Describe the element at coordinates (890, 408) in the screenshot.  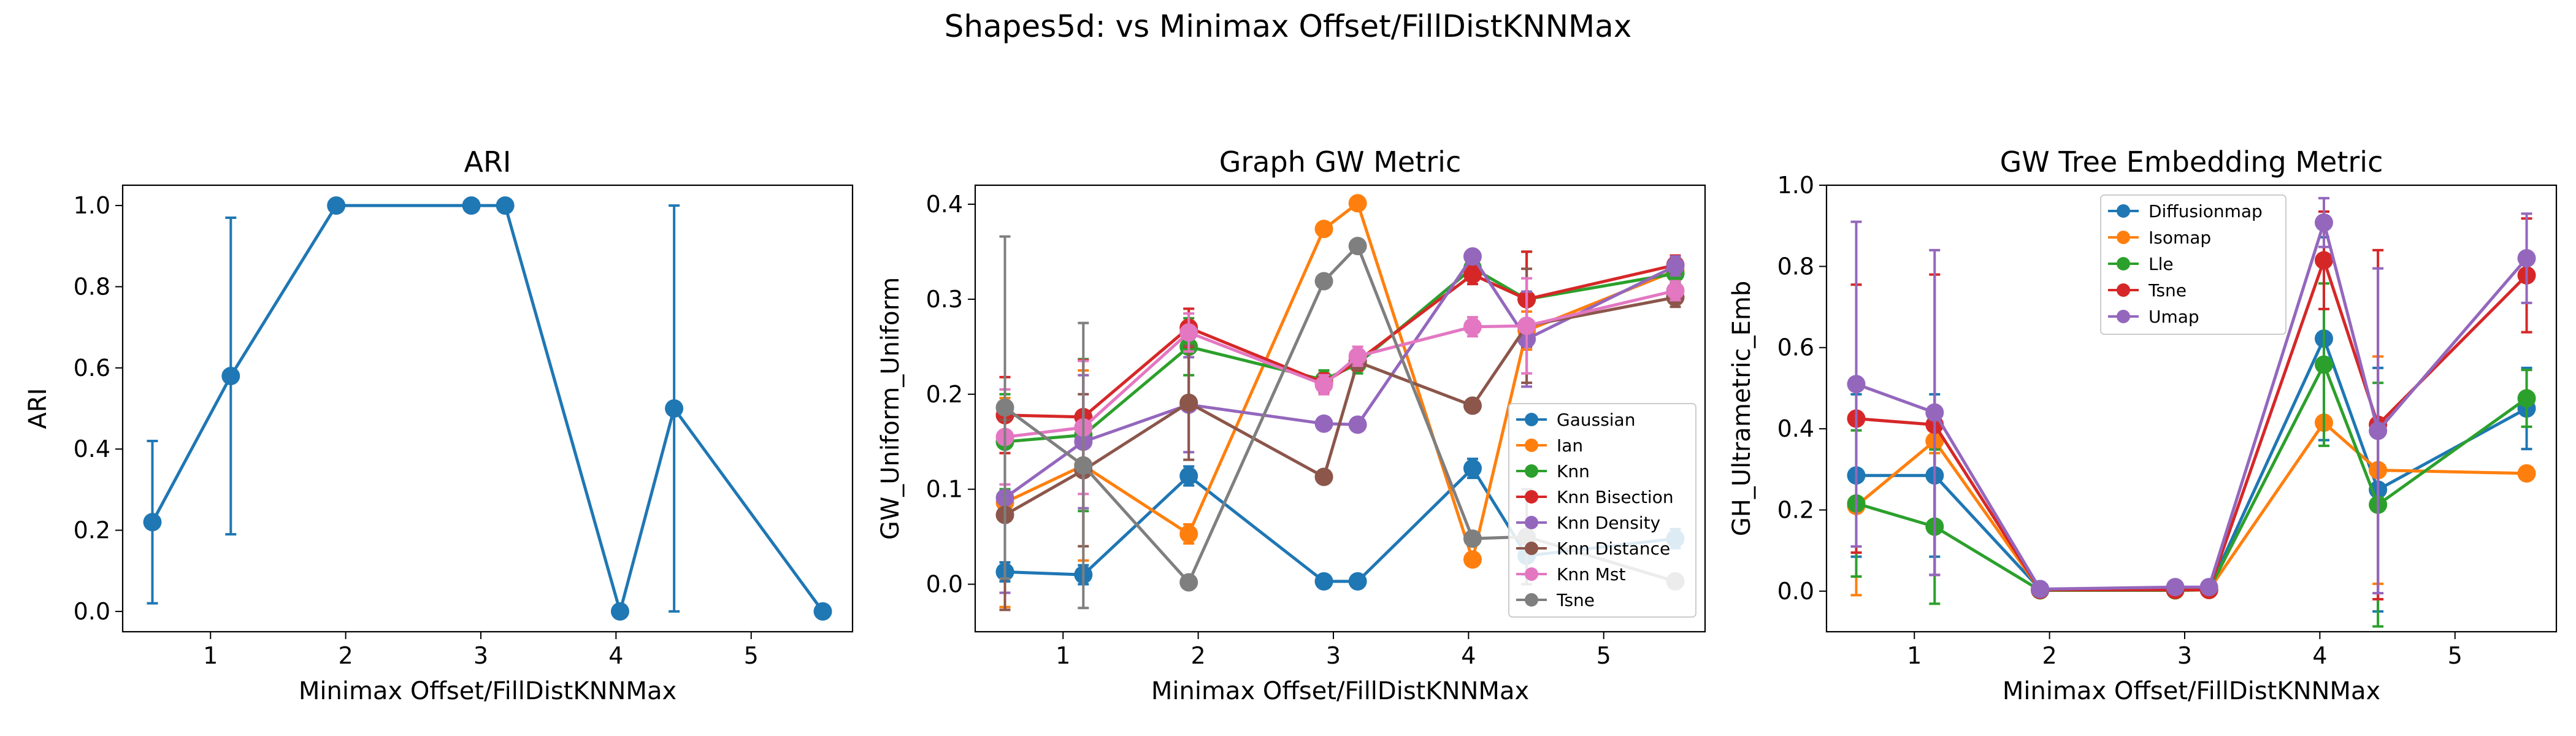
I see `y-axis-label: GW_Uniform_Uniform` at that location.